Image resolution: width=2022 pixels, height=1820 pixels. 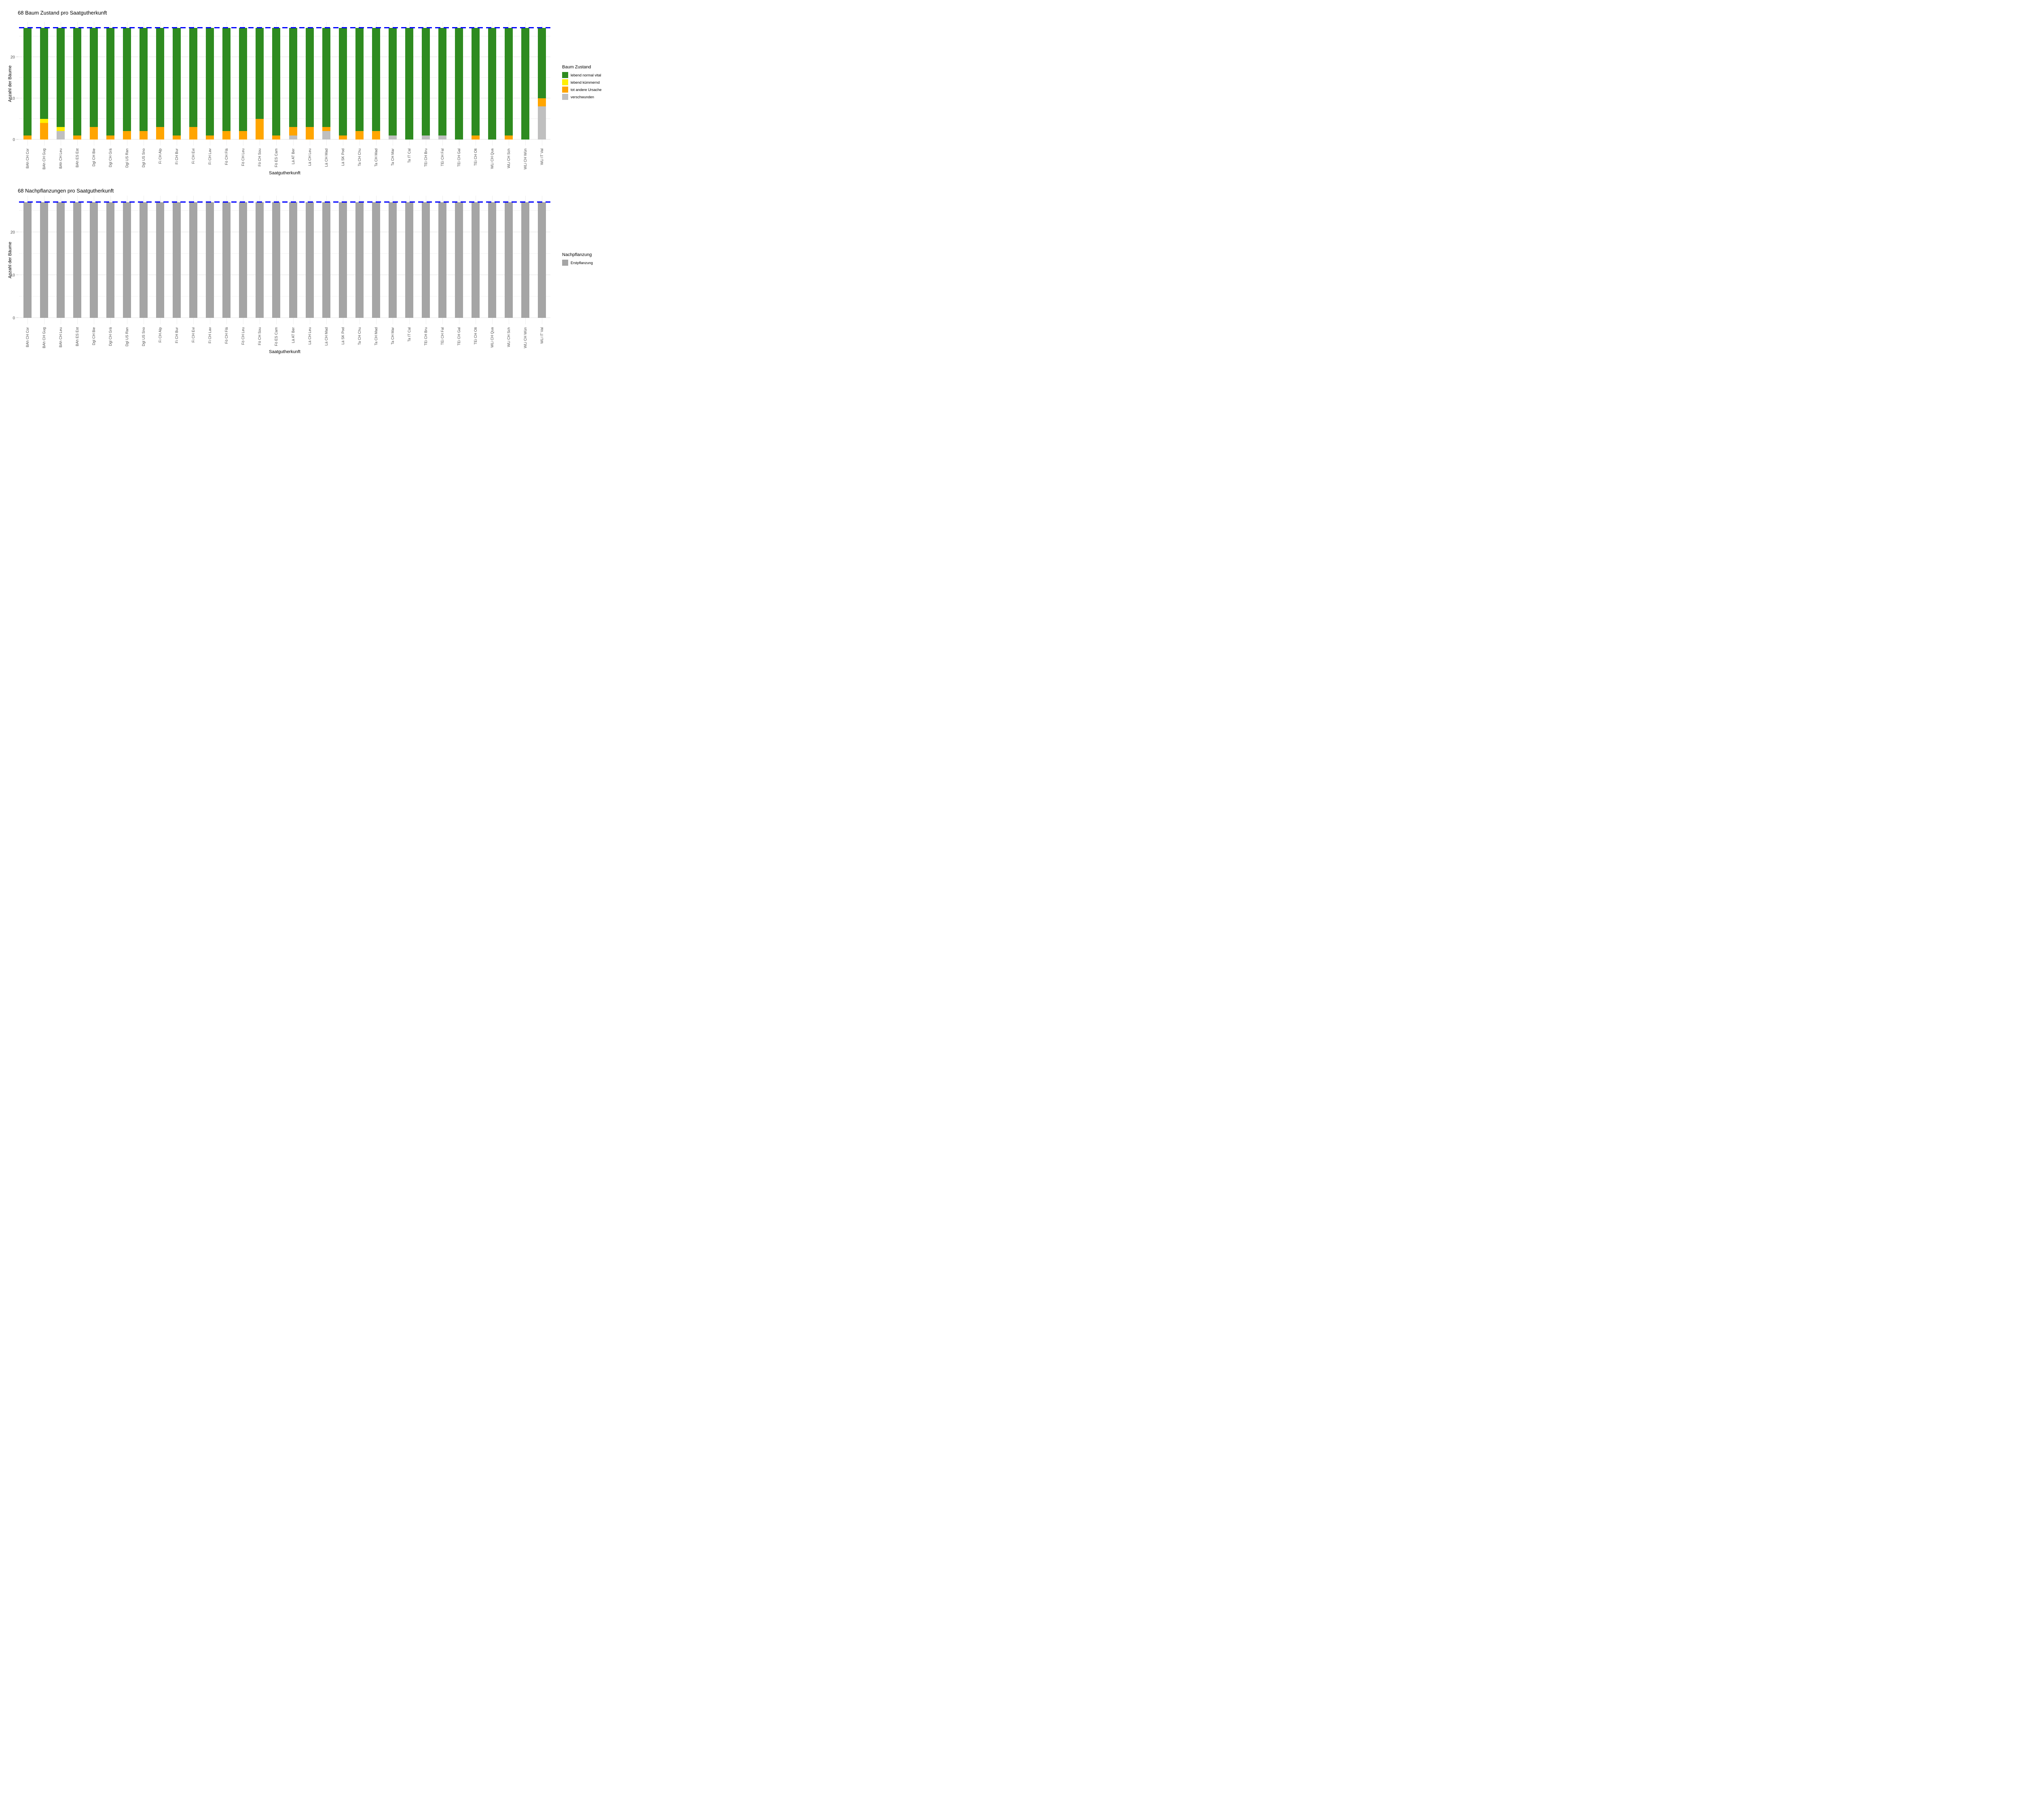 What do you see at coordinates (177, 84) in the screenshot?
I see `bar-fi-ch-bur` at bounding box center [177, 84].